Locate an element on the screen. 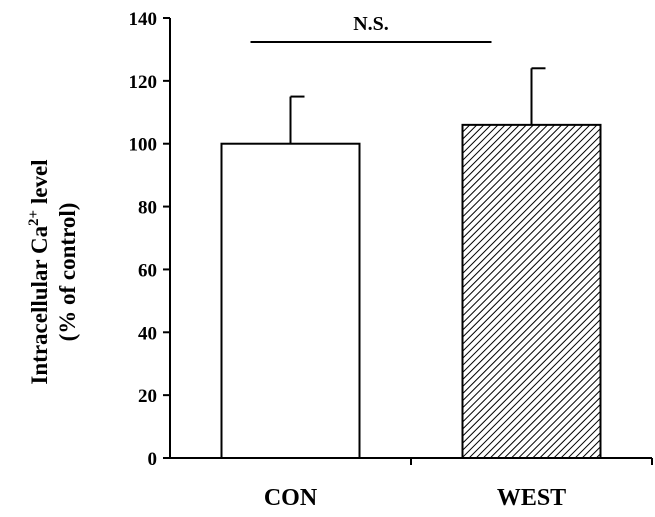  significance-annotation: N.S. is located at coordinates (371, 28).